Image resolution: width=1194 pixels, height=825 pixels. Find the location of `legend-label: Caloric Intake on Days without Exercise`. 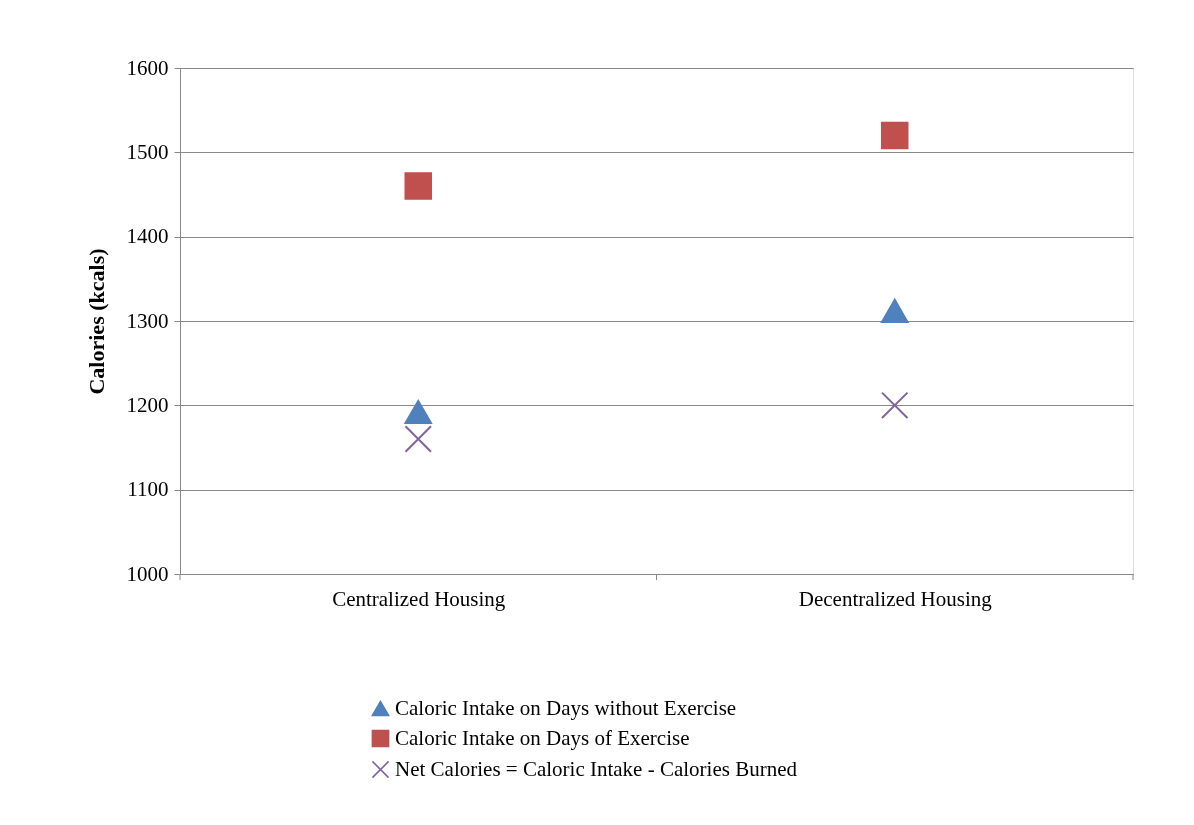

legend-label: Caloric Intake on Days without Exercise is located at coordinates (566, 707).